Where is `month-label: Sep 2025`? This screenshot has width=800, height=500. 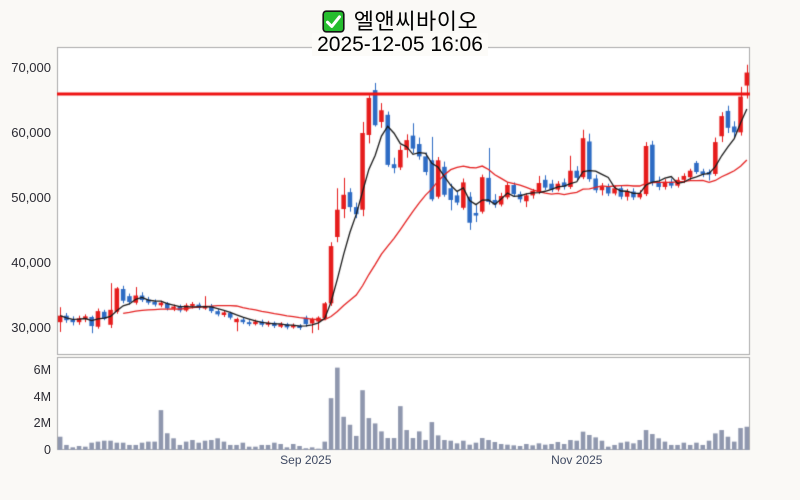
month-label: Sep 2025 is located at coordinates (306, 460).